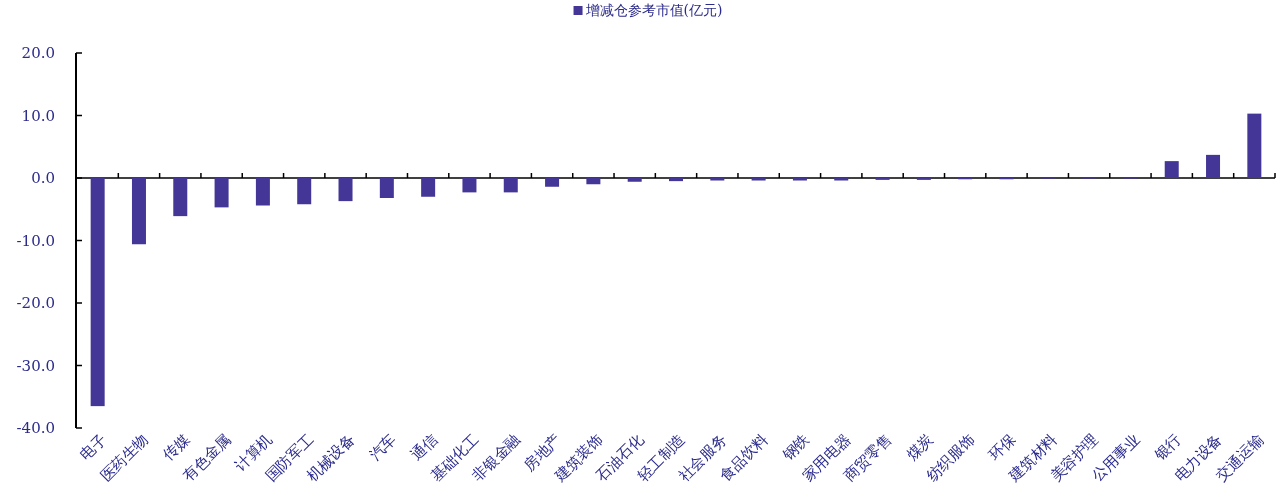  What do you see at coordinates (38, 115) in the screenshot?
I see `y-tick-label: 10.0` at bounding box center [38, 115].